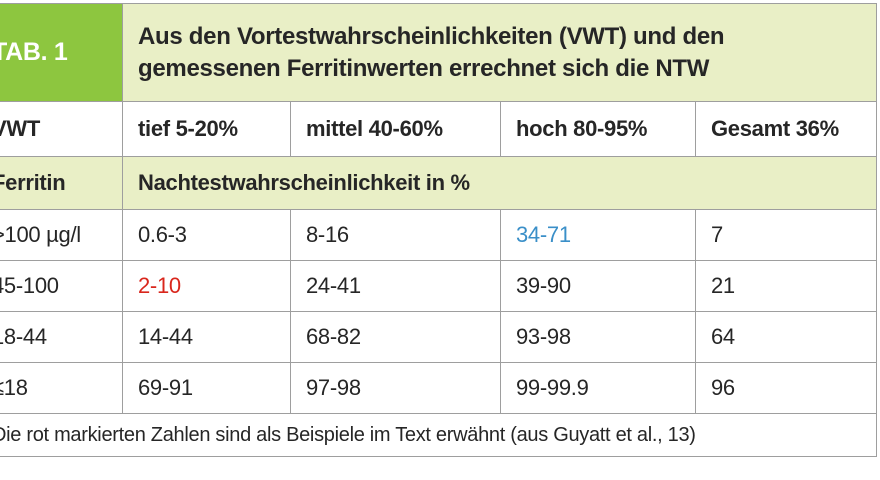  Describe the element at coordinates (61, 52) in the screenshot. I see `table-tag: TAB. 1` at that location.